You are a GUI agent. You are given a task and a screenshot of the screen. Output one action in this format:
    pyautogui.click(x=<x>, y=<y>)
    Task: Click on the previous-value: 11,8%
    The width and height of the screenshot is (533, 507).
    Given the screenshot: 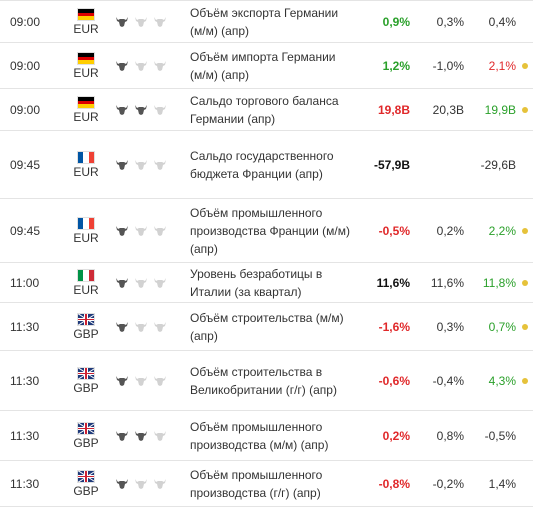 What is the action you would take?
    pyautogui.click(x=499, y=282)
    